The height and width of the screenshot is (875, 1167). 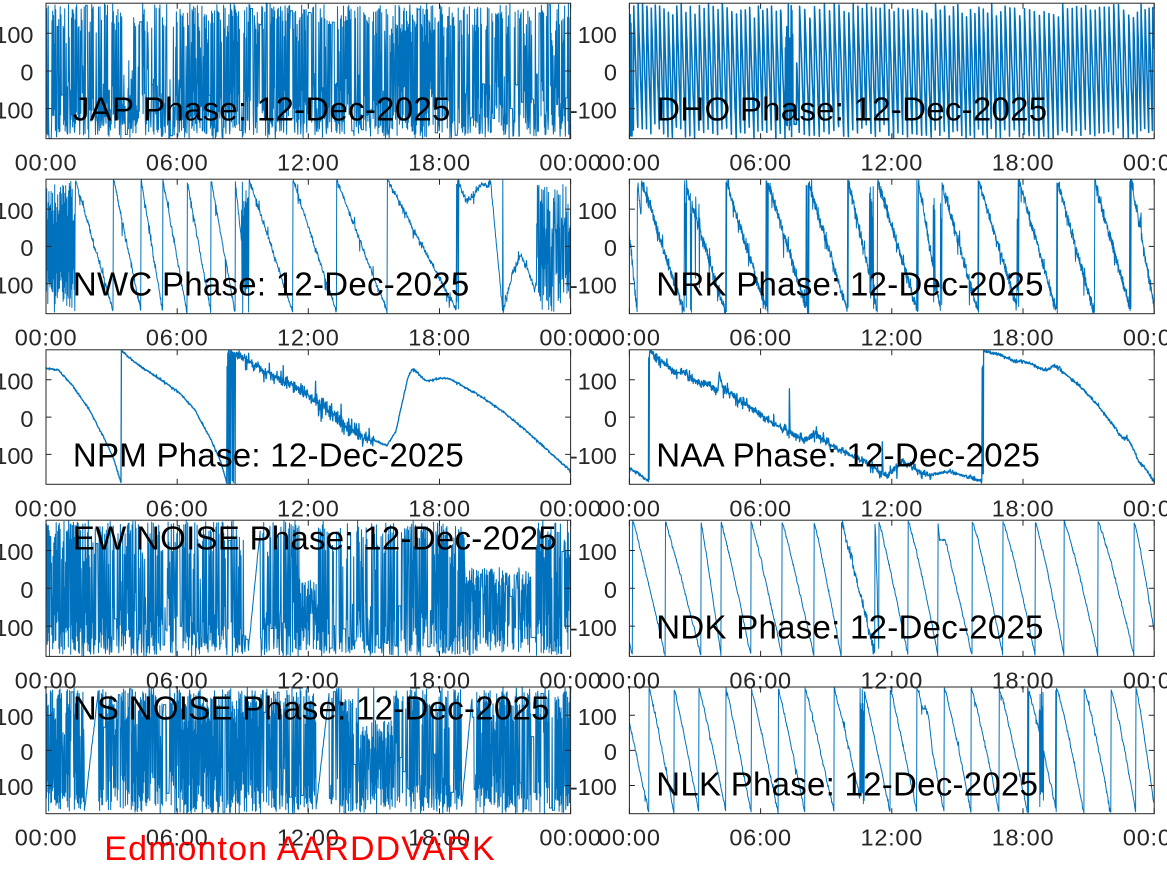 I want to click on svg-text: Edmonton AARDDVARK, so click(x=299, y=849).